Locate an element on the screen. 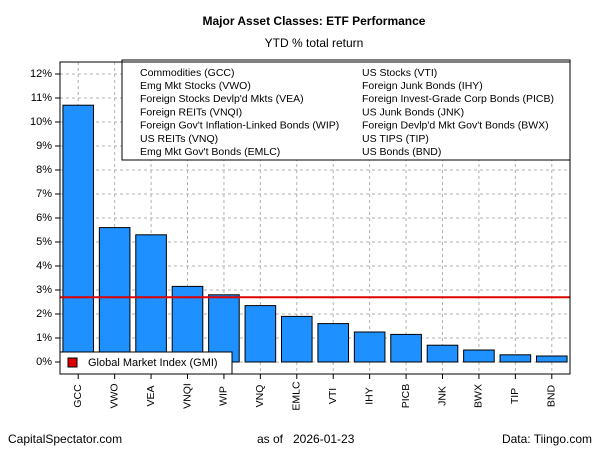  x-tick-label: VTI is located at coordinates (333, 396).